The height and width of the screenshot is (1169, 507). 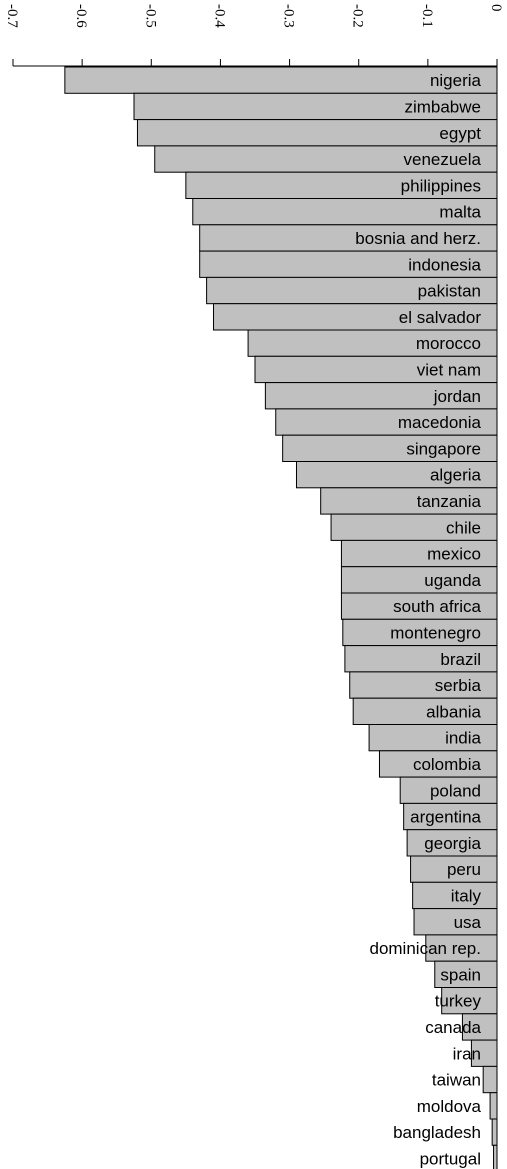 I want to click on value-axis-tick-label: -0.5, so click(x=150, y=16).